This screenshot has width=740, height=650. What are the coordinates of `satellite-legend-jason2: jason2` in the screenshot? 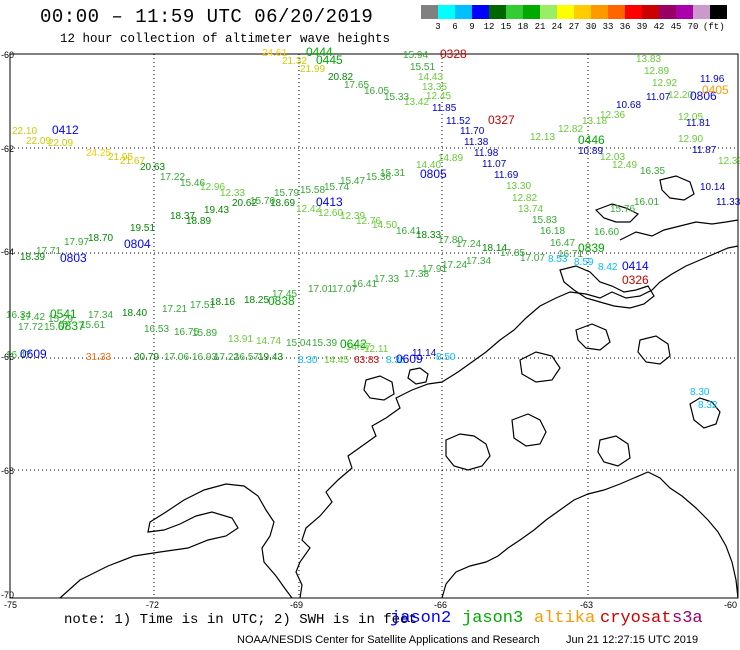 It's located at (421, 618).